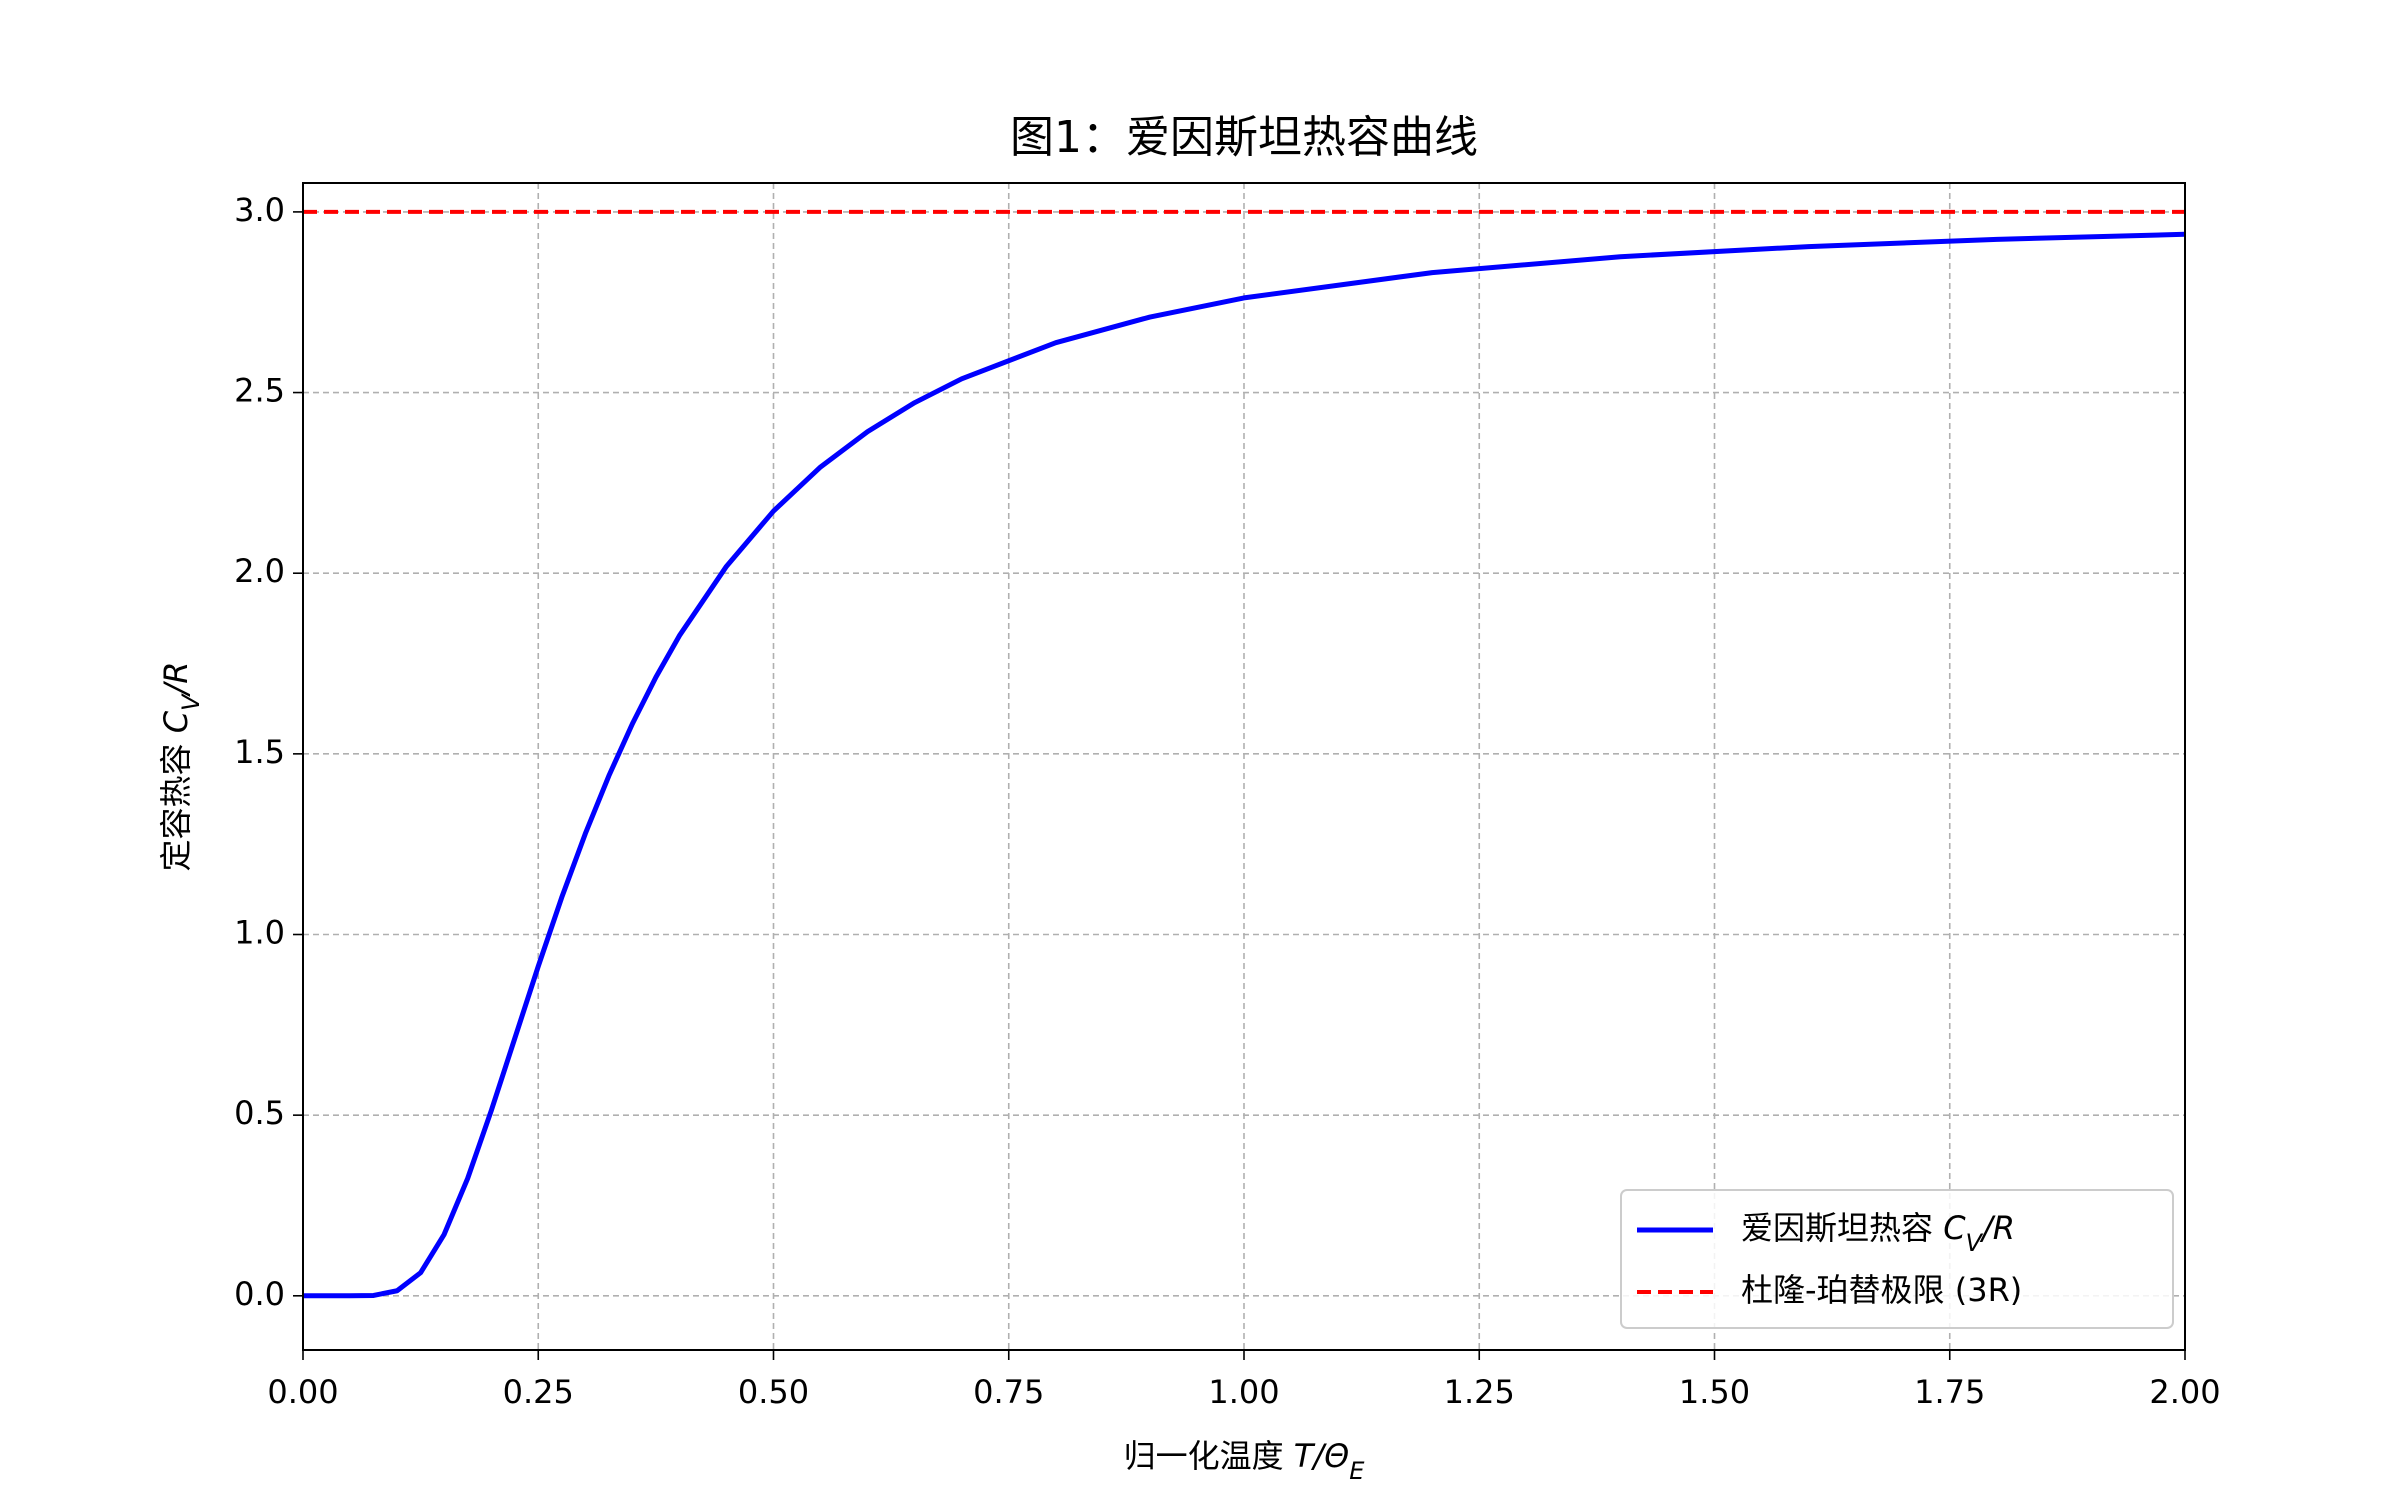 This screenshot has height=1500, width=2400. I want to click on chart-title: 图1：爱因斯坦热容曲线, so click(1244, 137).